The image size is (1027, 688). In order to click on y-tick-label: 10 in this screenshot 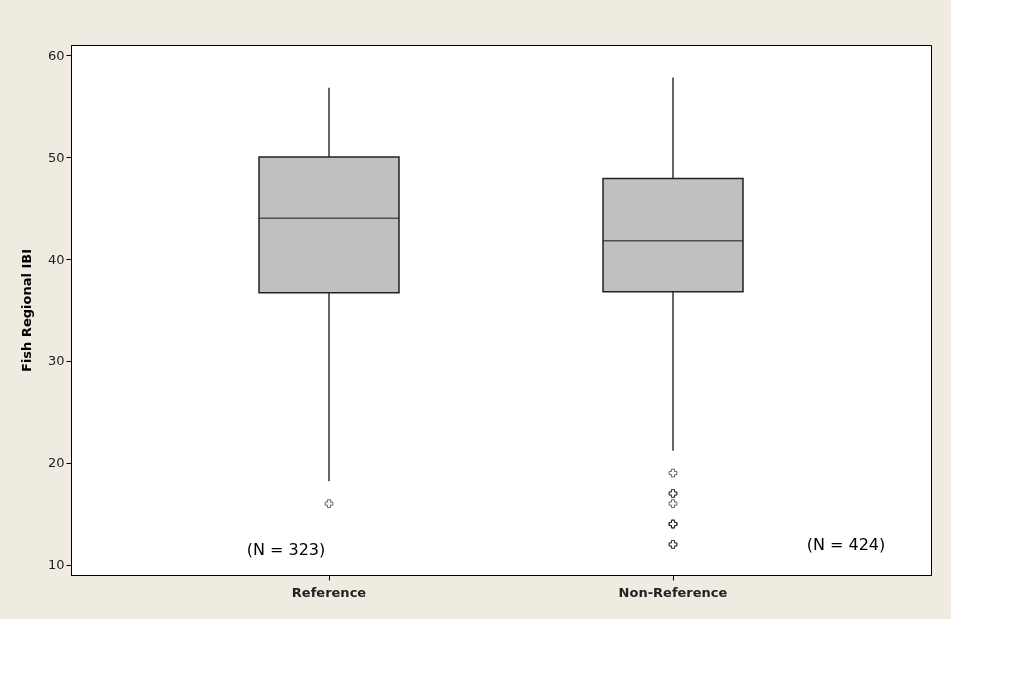, I will do `click(56, 565)`.